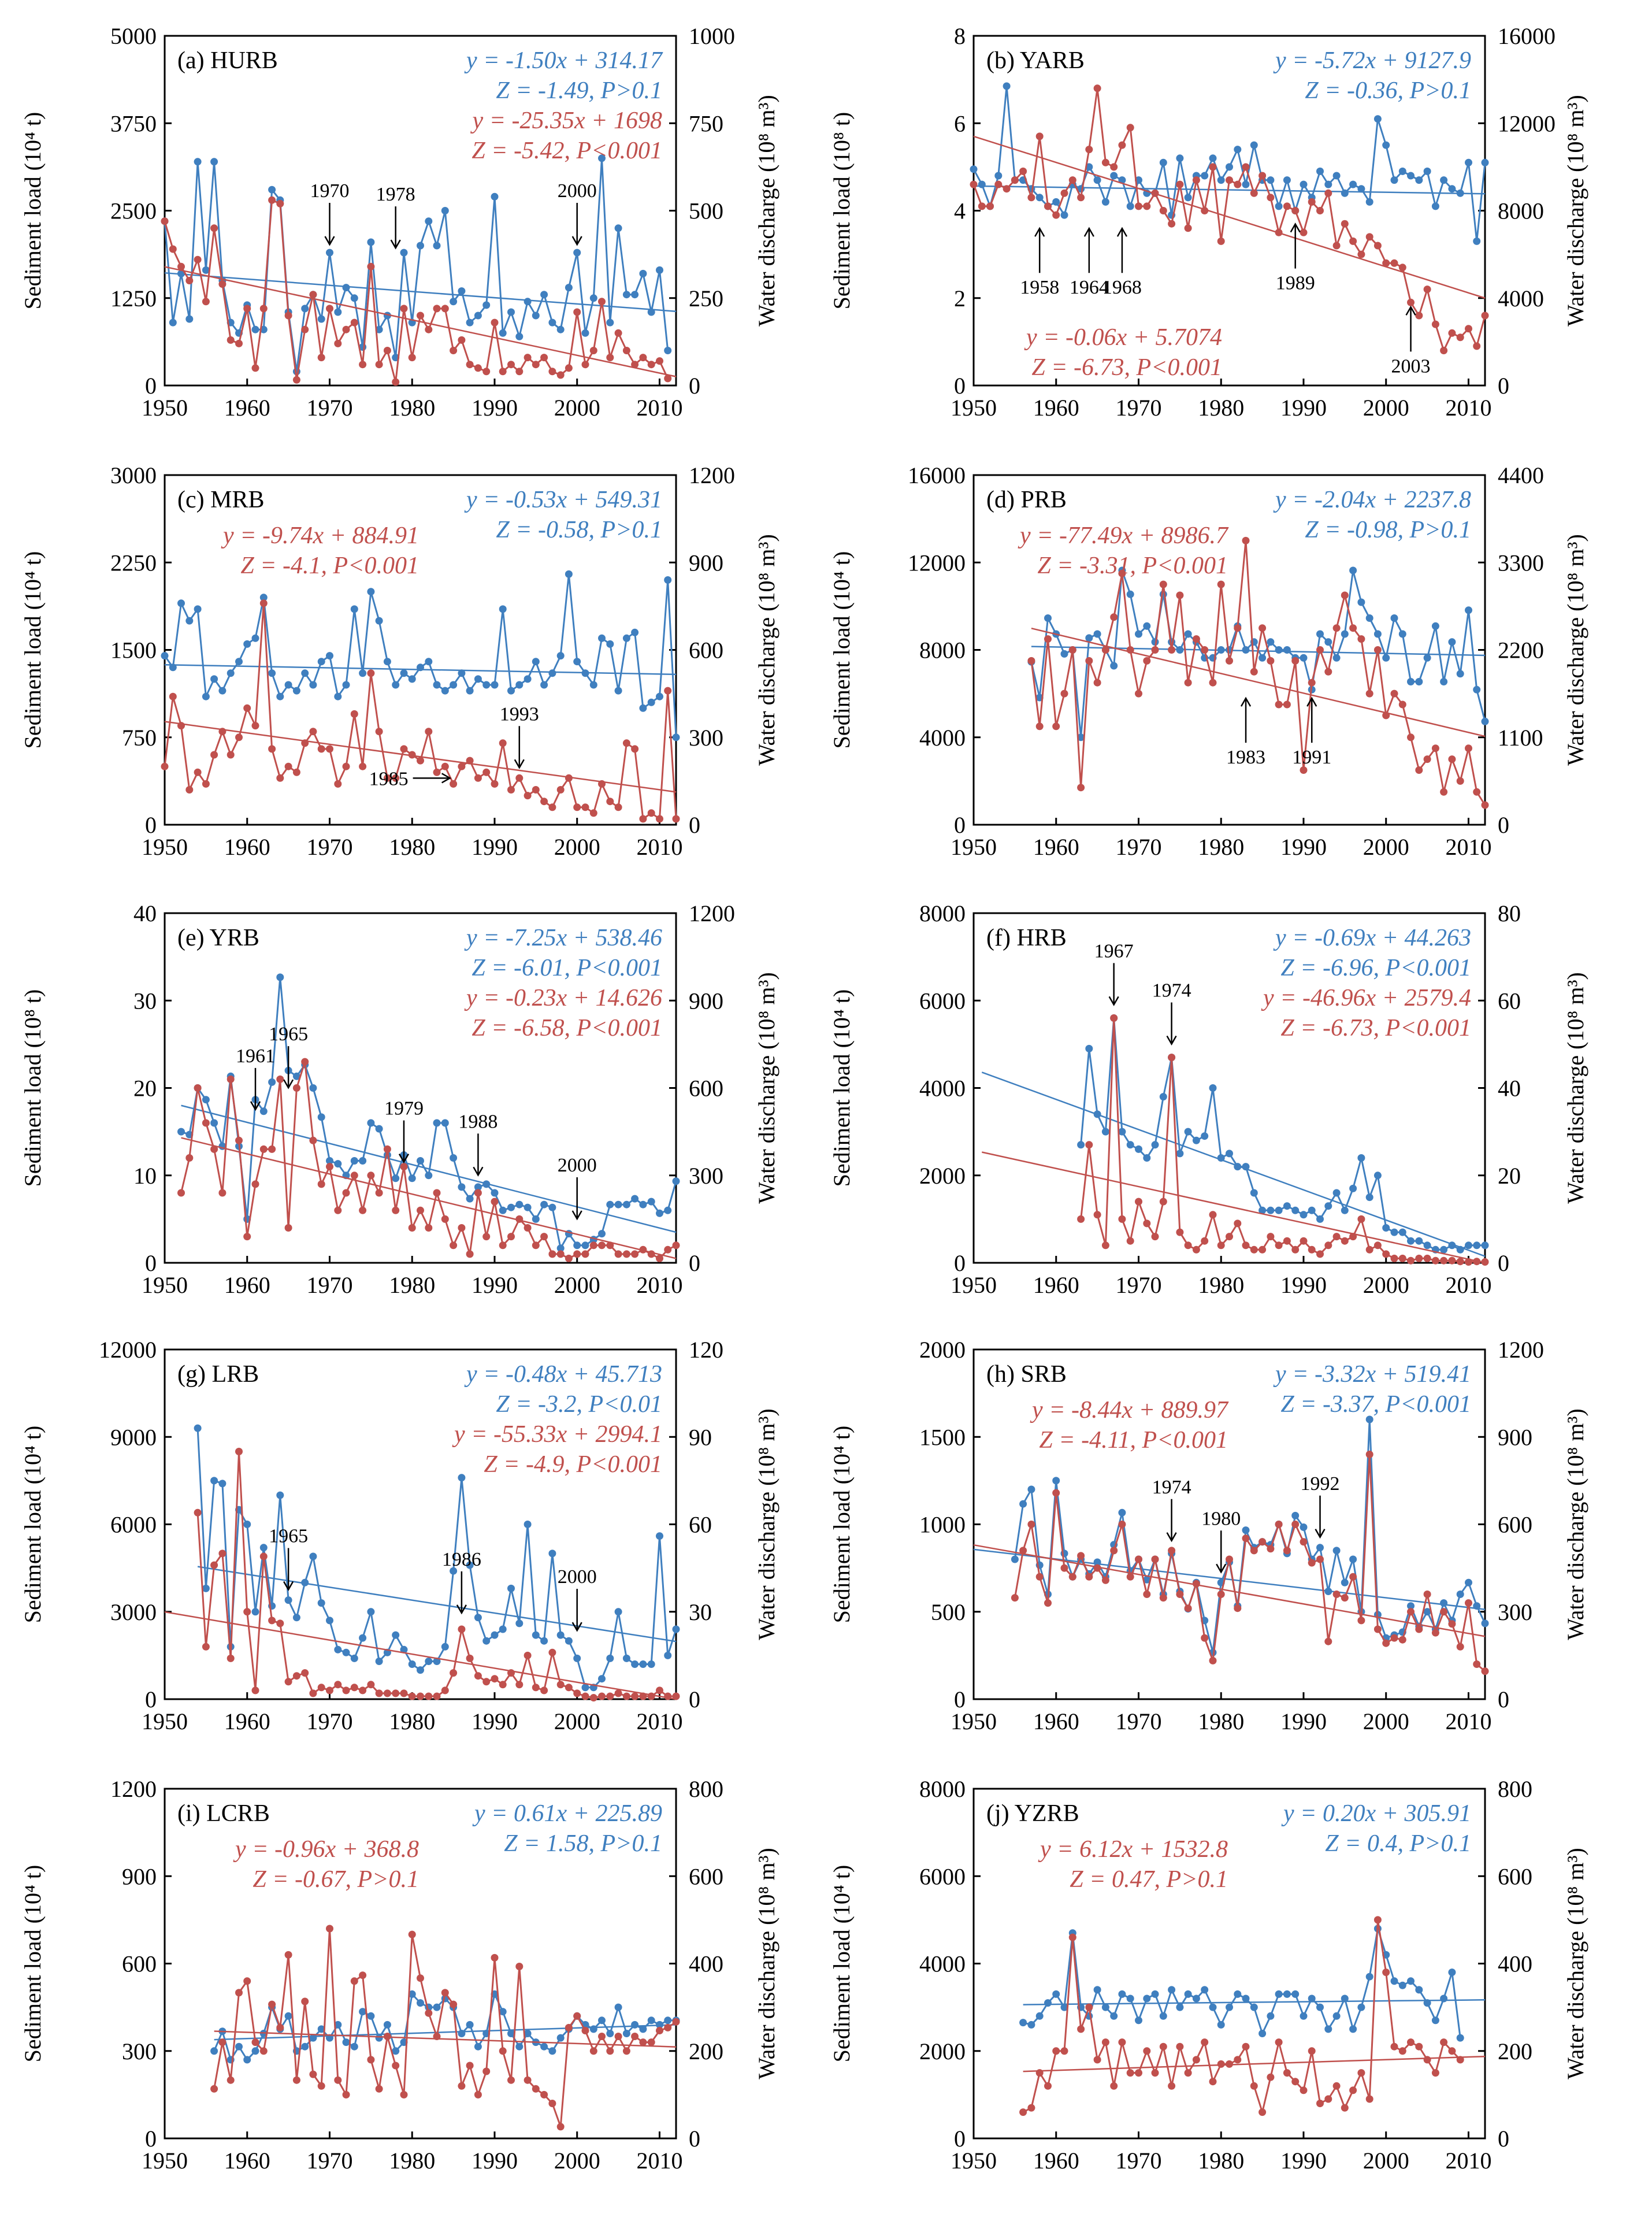 This screenshot has width=1652, height=2217. Describe the element at coordinates (942, 1001) in the screenshot. I see `y-tick-label: 6000` at that location.